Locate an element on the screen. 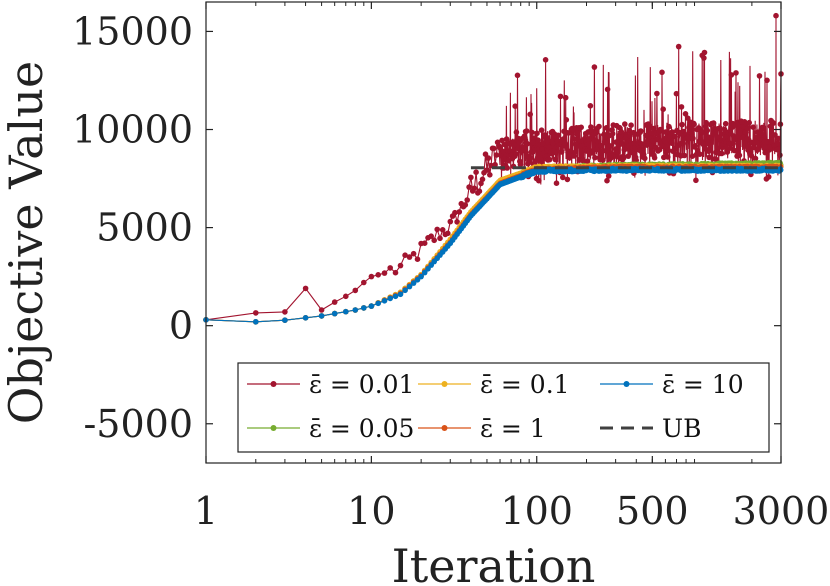  legend-entry: UB is located at coordinates (650, 428).